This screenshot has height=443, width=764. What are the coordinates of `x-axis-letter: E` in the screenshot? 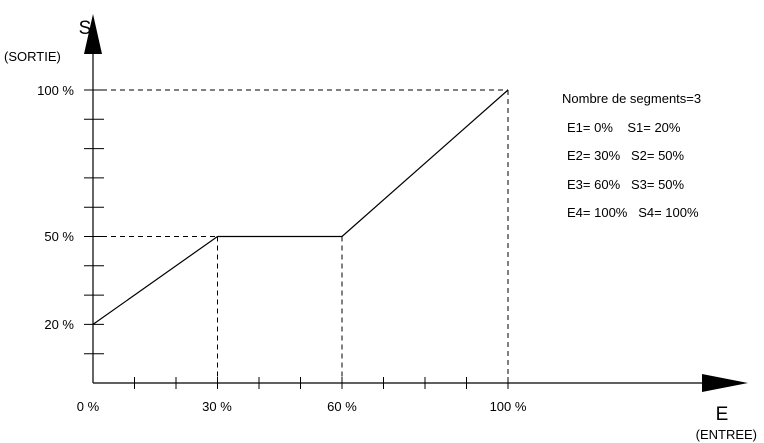 It's located at (722, 414).